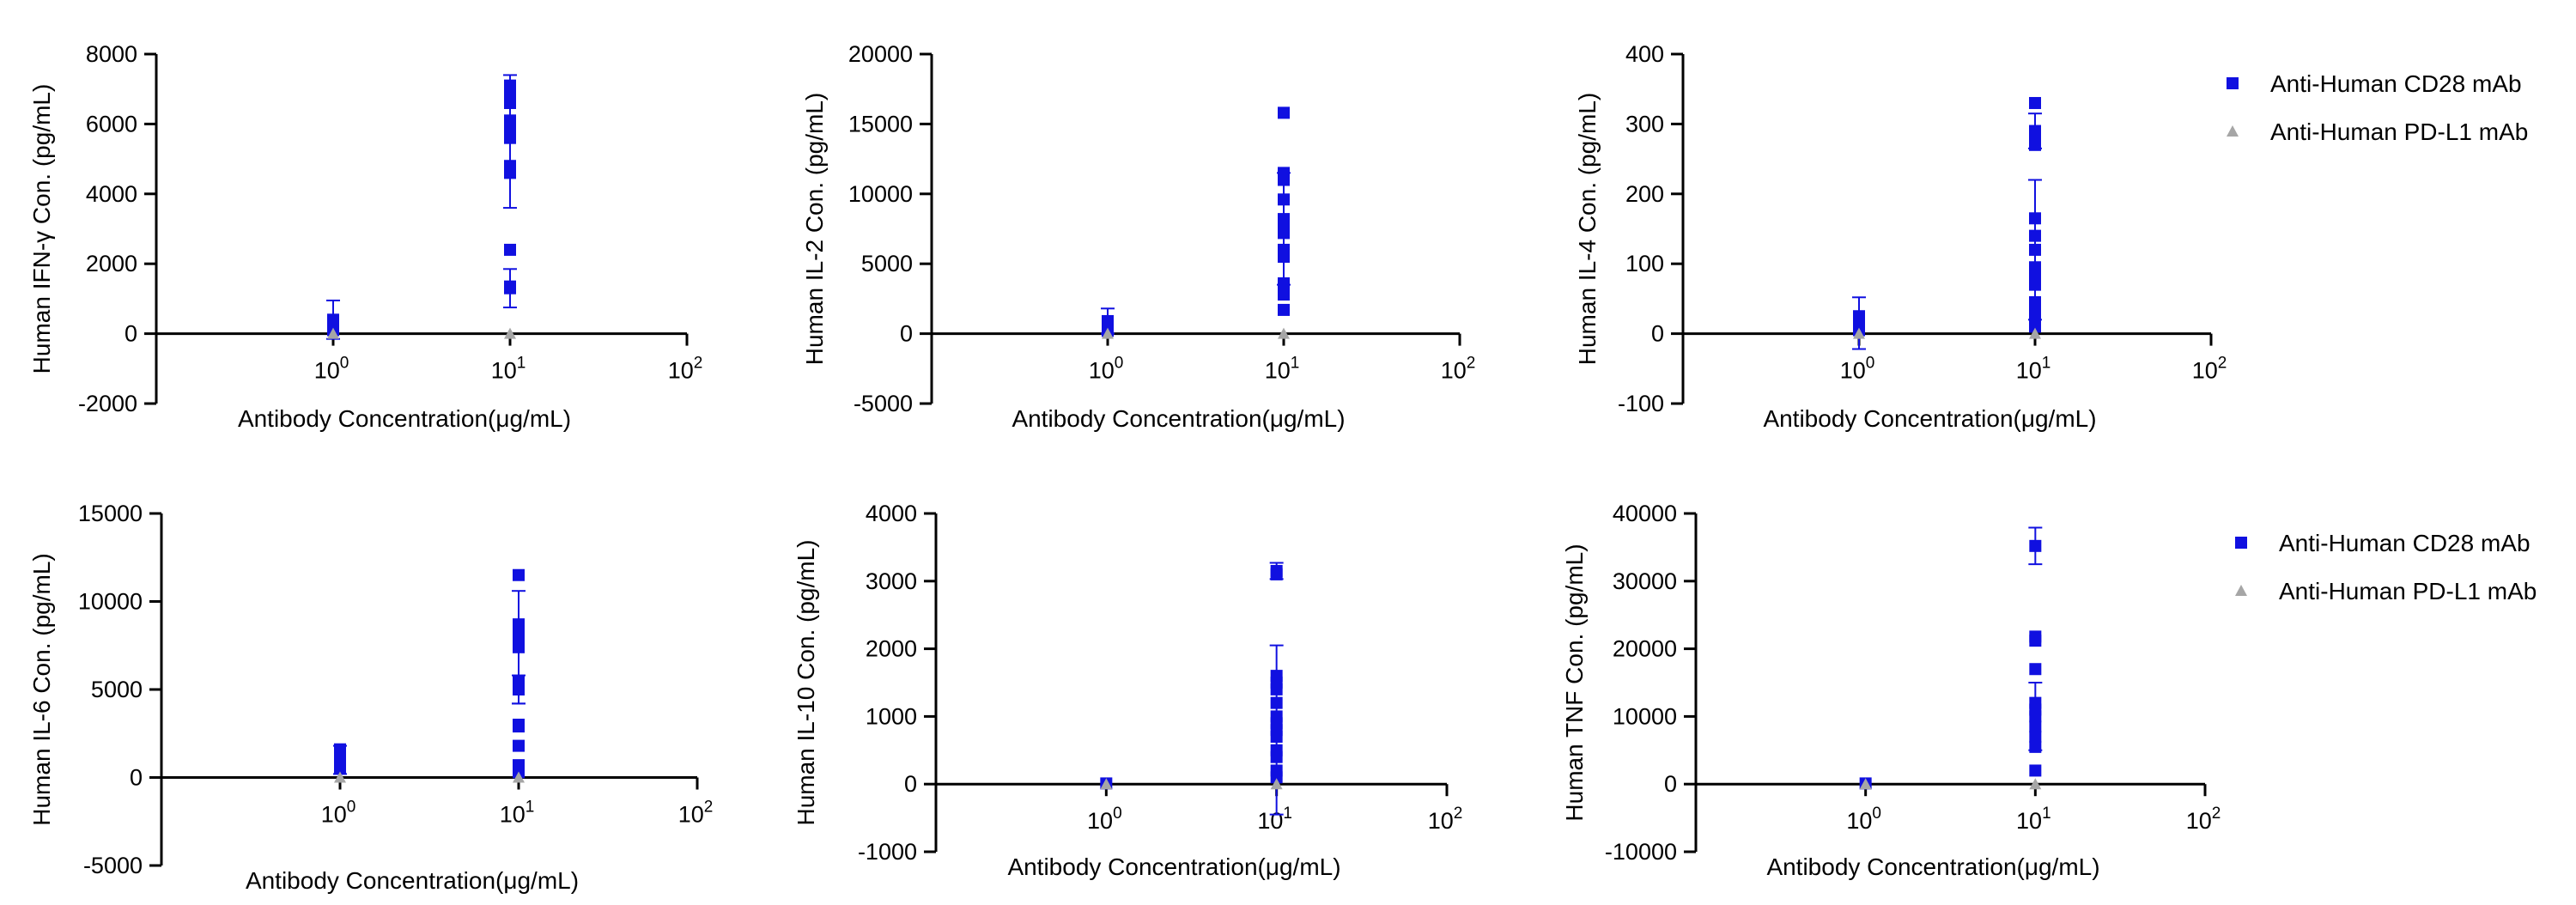  I want to click on legend-2: Anti-Human CD28 mAb Anti-Human PD-L1 mAb, so click(2386, 567).